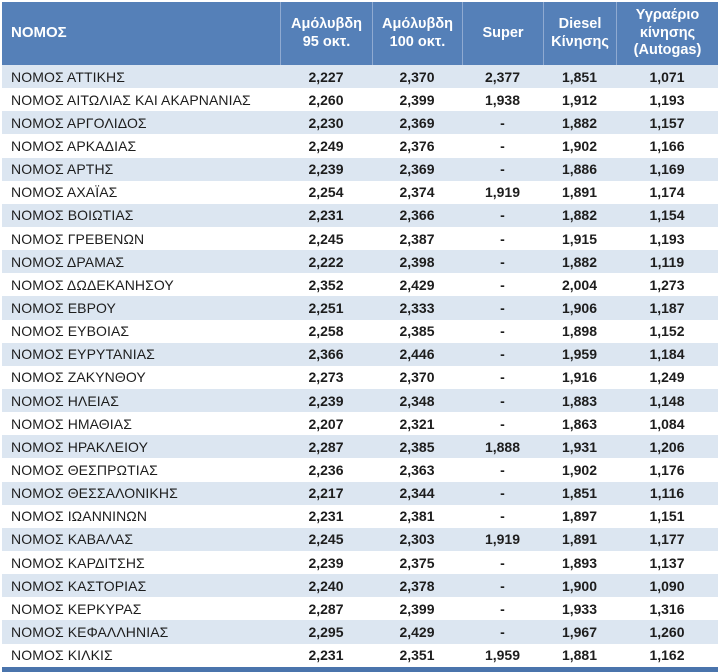  I want to click on price-cell-unleaded100: 2,446, so click(417, 354).